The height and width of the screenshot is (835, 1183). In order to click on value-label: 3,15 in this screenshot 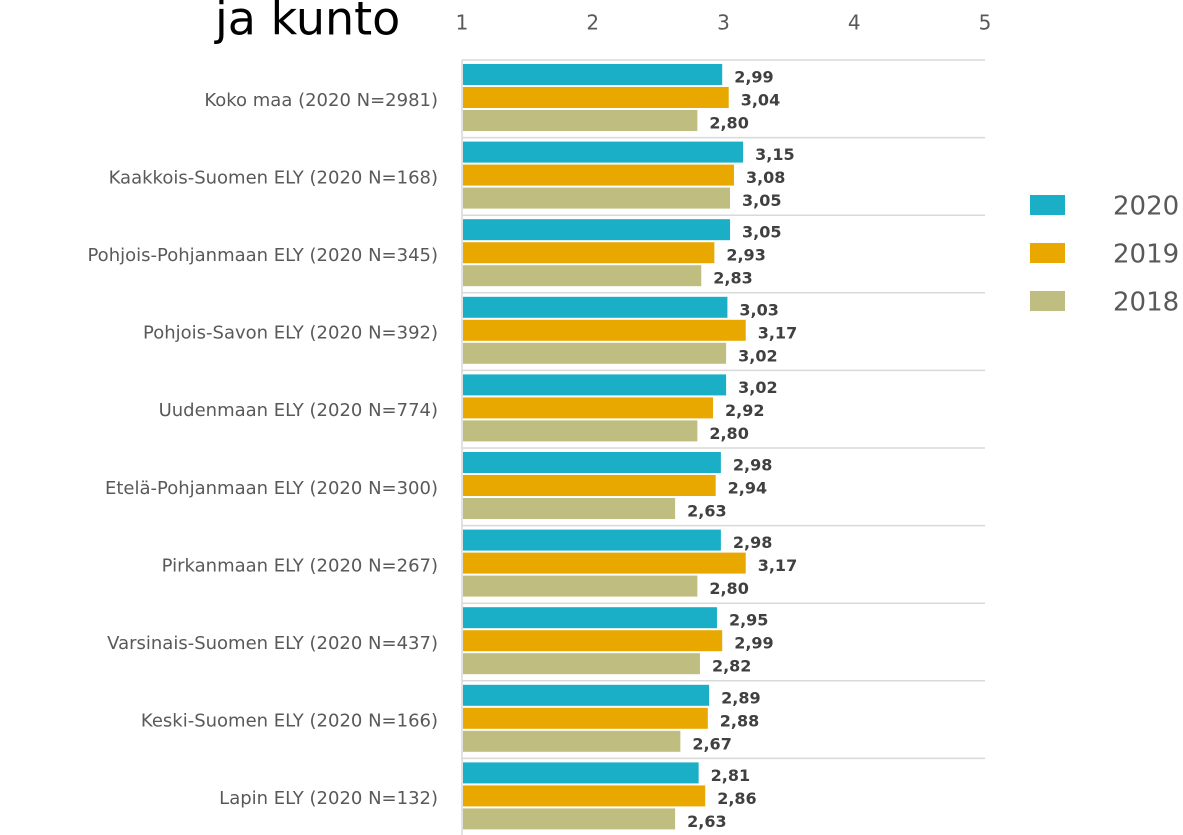, I will do `click(774, 154)`.